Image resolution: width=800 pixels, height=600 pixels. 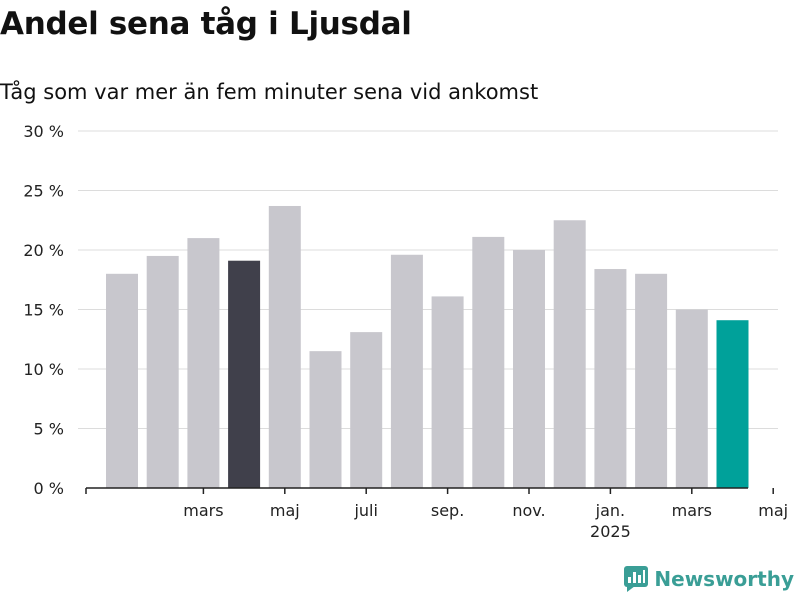 I want to click on chart-title: Andel sena tåg i Ljusdal, so click(x=206, y=24).